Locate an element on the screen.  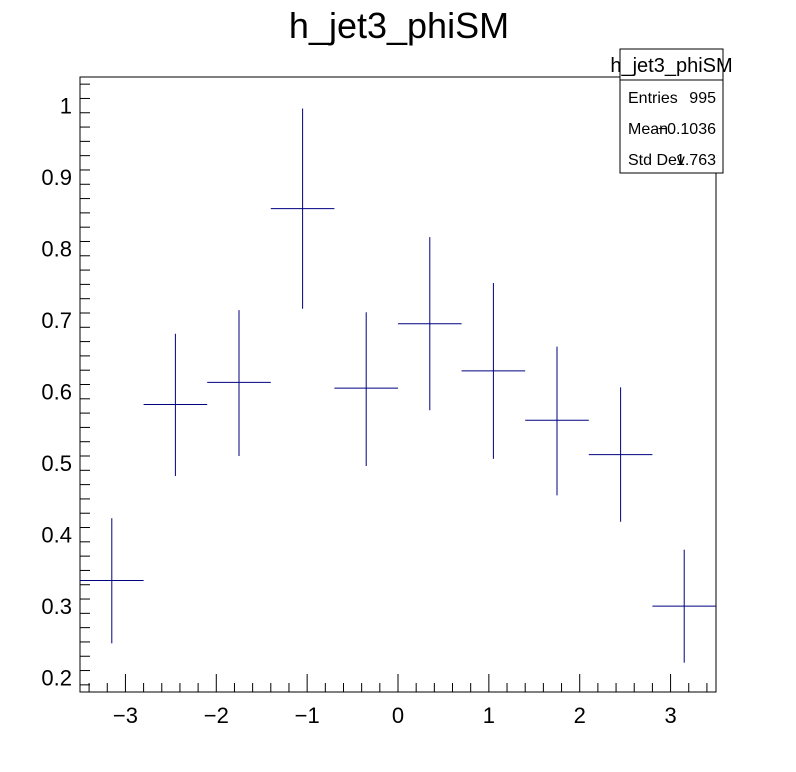
y-tick-label: 0.6 is located at coordinates (56, 392).